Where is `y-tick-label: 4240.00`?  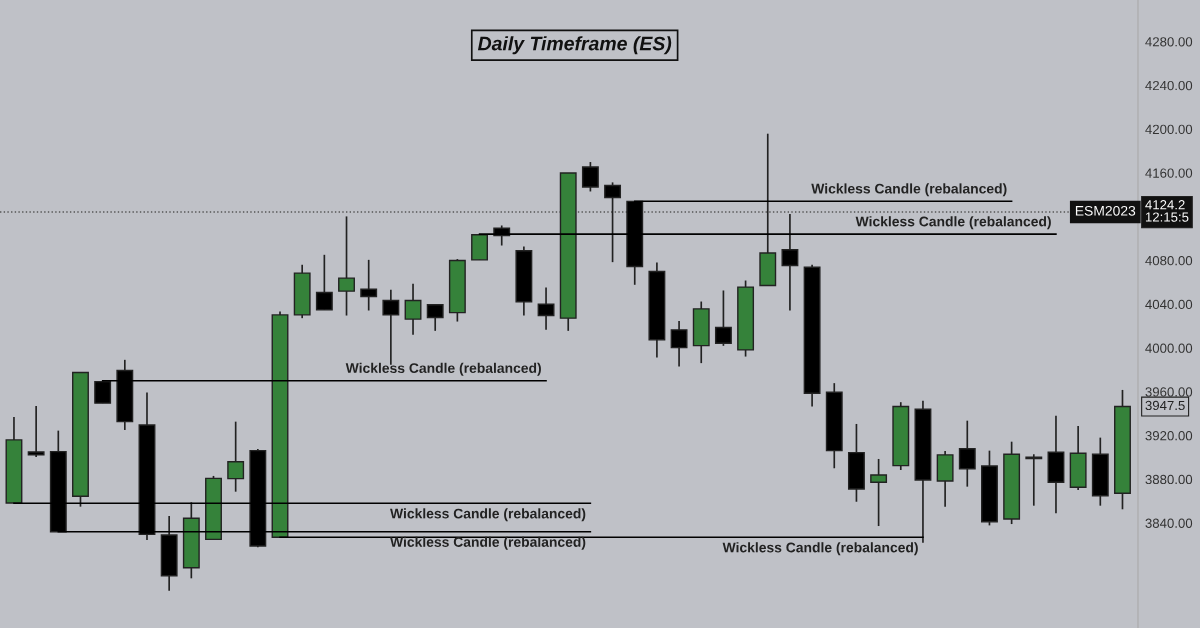
y-tick-label: 4240.00 is located at coordinates (1169, 85).